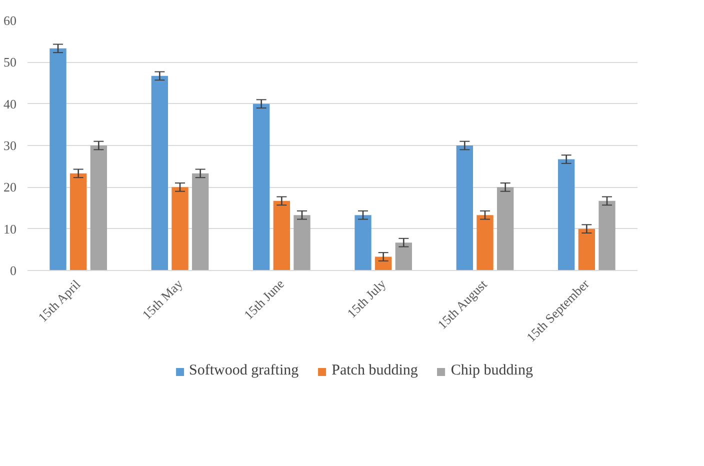 This screenshot has height=466, width=704. Describe the element at coordinates (491, 371) in the screenshot. I see `legend-label: Chip budding` at that location.